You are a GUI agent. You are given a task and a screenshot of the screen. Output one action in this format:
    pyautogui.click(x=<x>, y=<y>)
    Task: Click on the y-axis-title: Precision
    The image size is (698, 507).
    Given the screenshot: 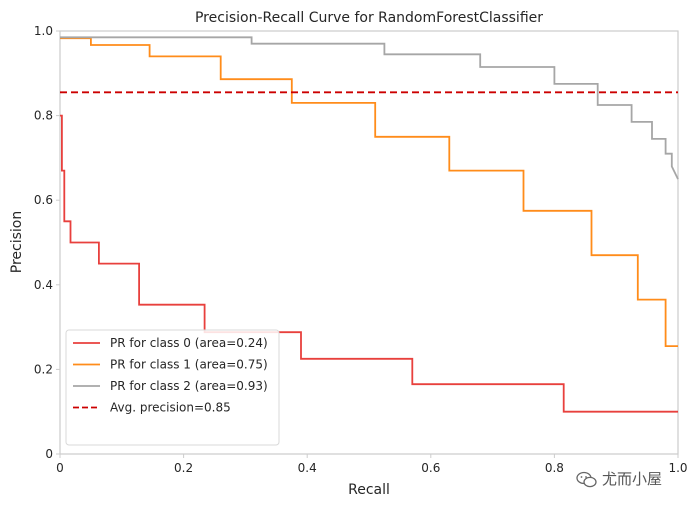 What is the action you would take?
    pyautogui.click(x=17, y=242)
    